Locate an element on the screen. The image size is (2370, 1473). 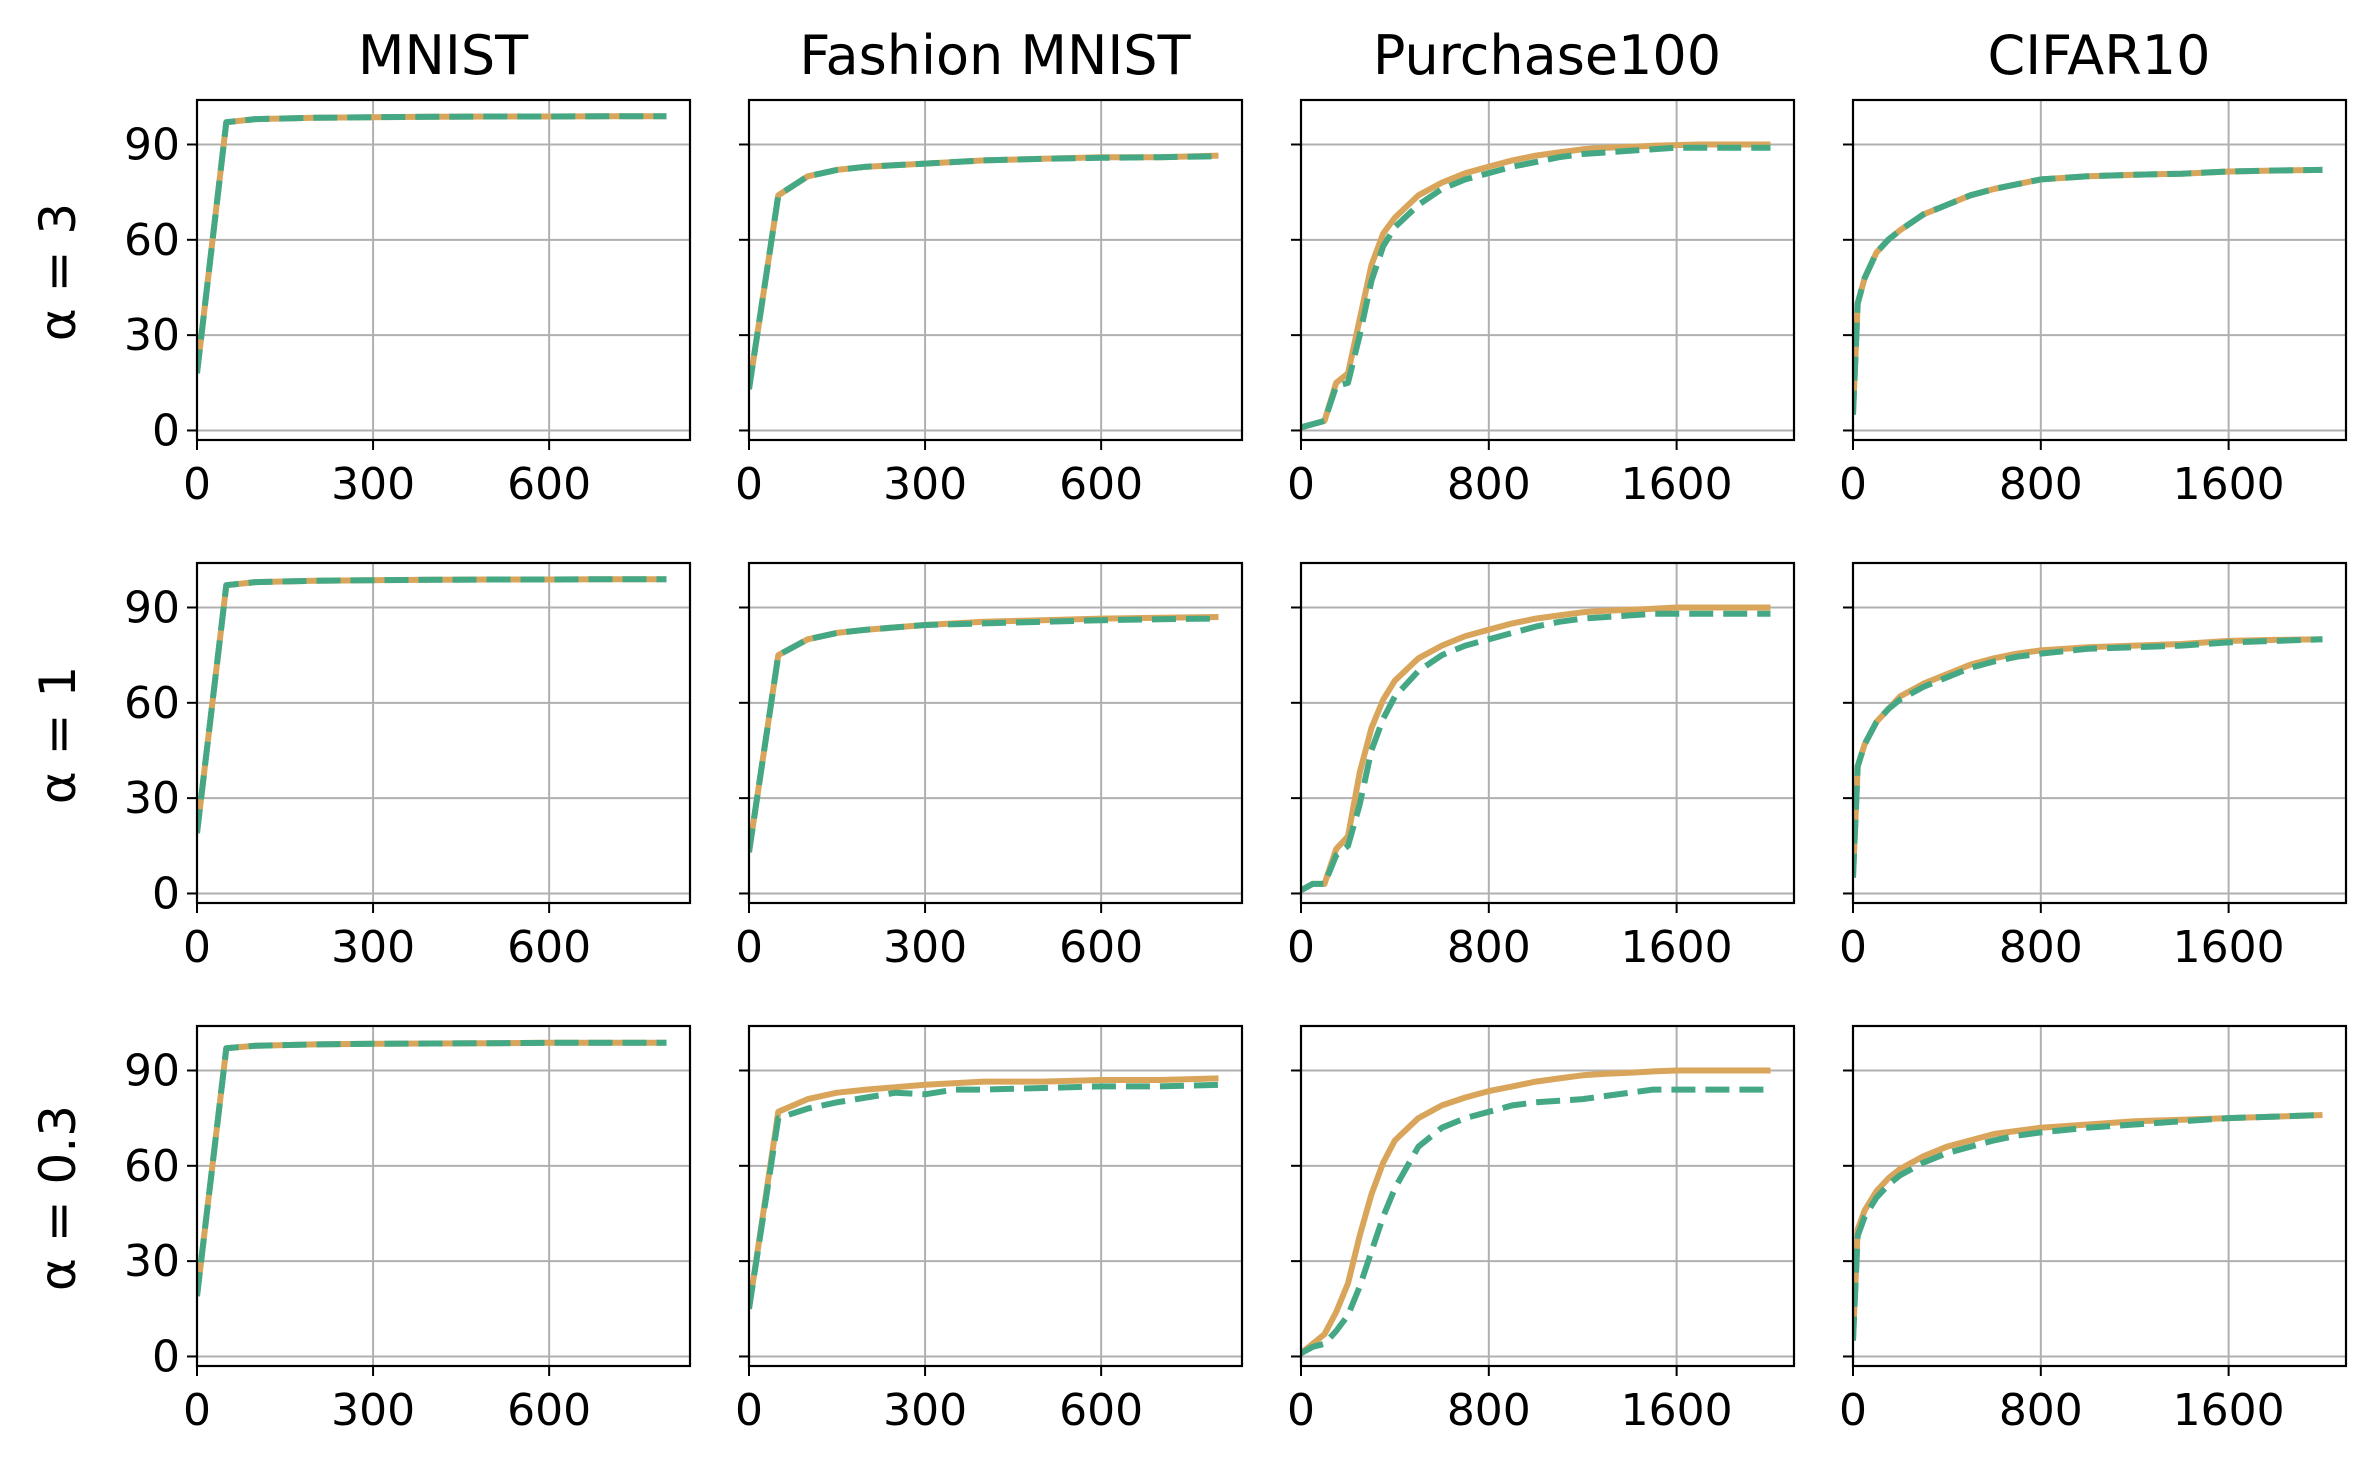
row-label-alpha-0-3: α = 0.3 is located at coordinates (58, 1198).